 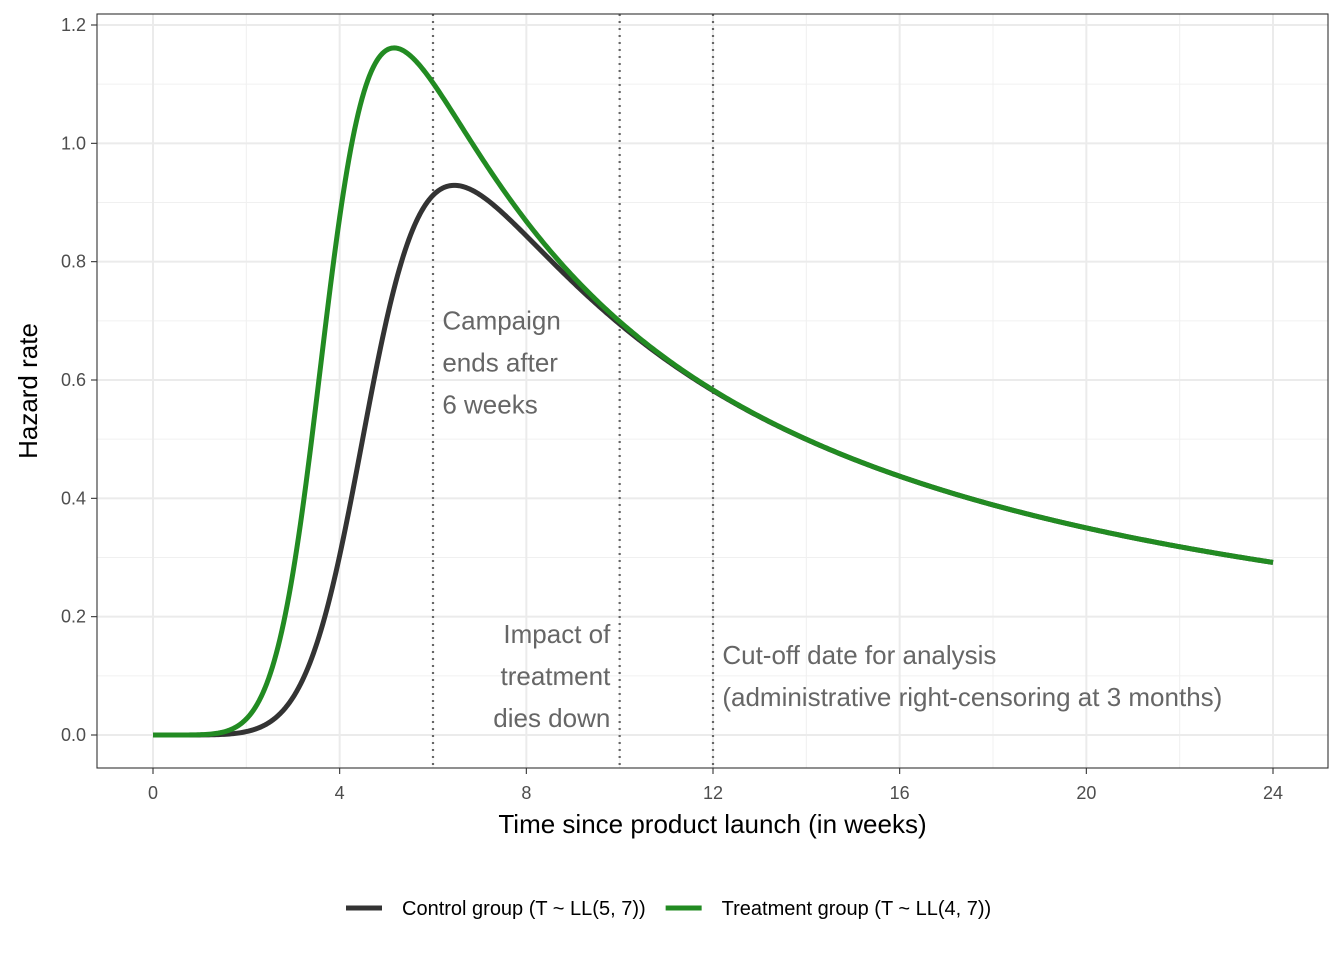 I want to click on annotation-line: Campaign, so click(x=501, y=320).